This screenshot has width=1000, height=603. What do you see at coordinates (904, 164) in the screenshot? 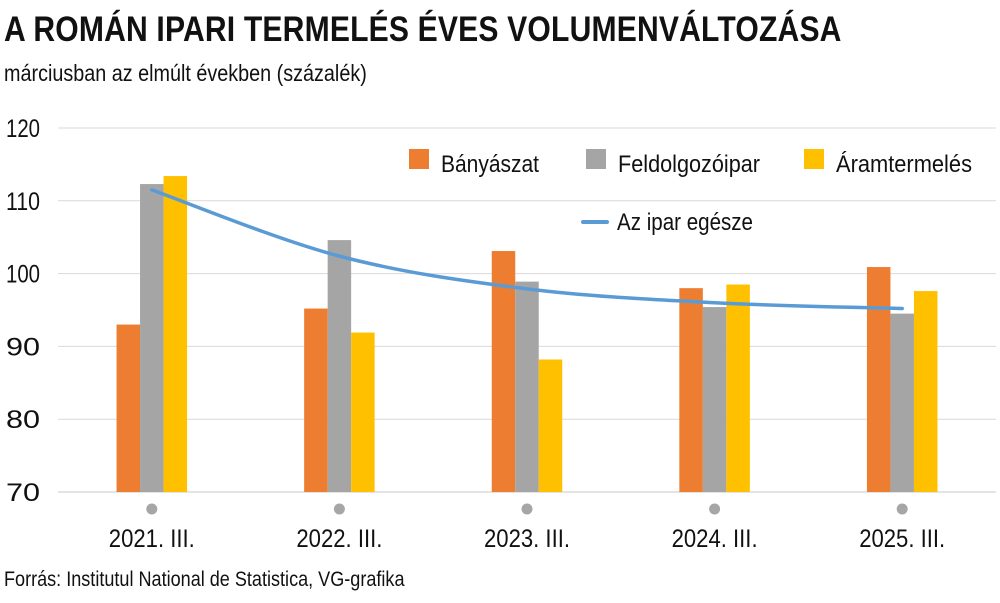
I see `legend-label: Áramtermelés` at bounding box center [904, 164].